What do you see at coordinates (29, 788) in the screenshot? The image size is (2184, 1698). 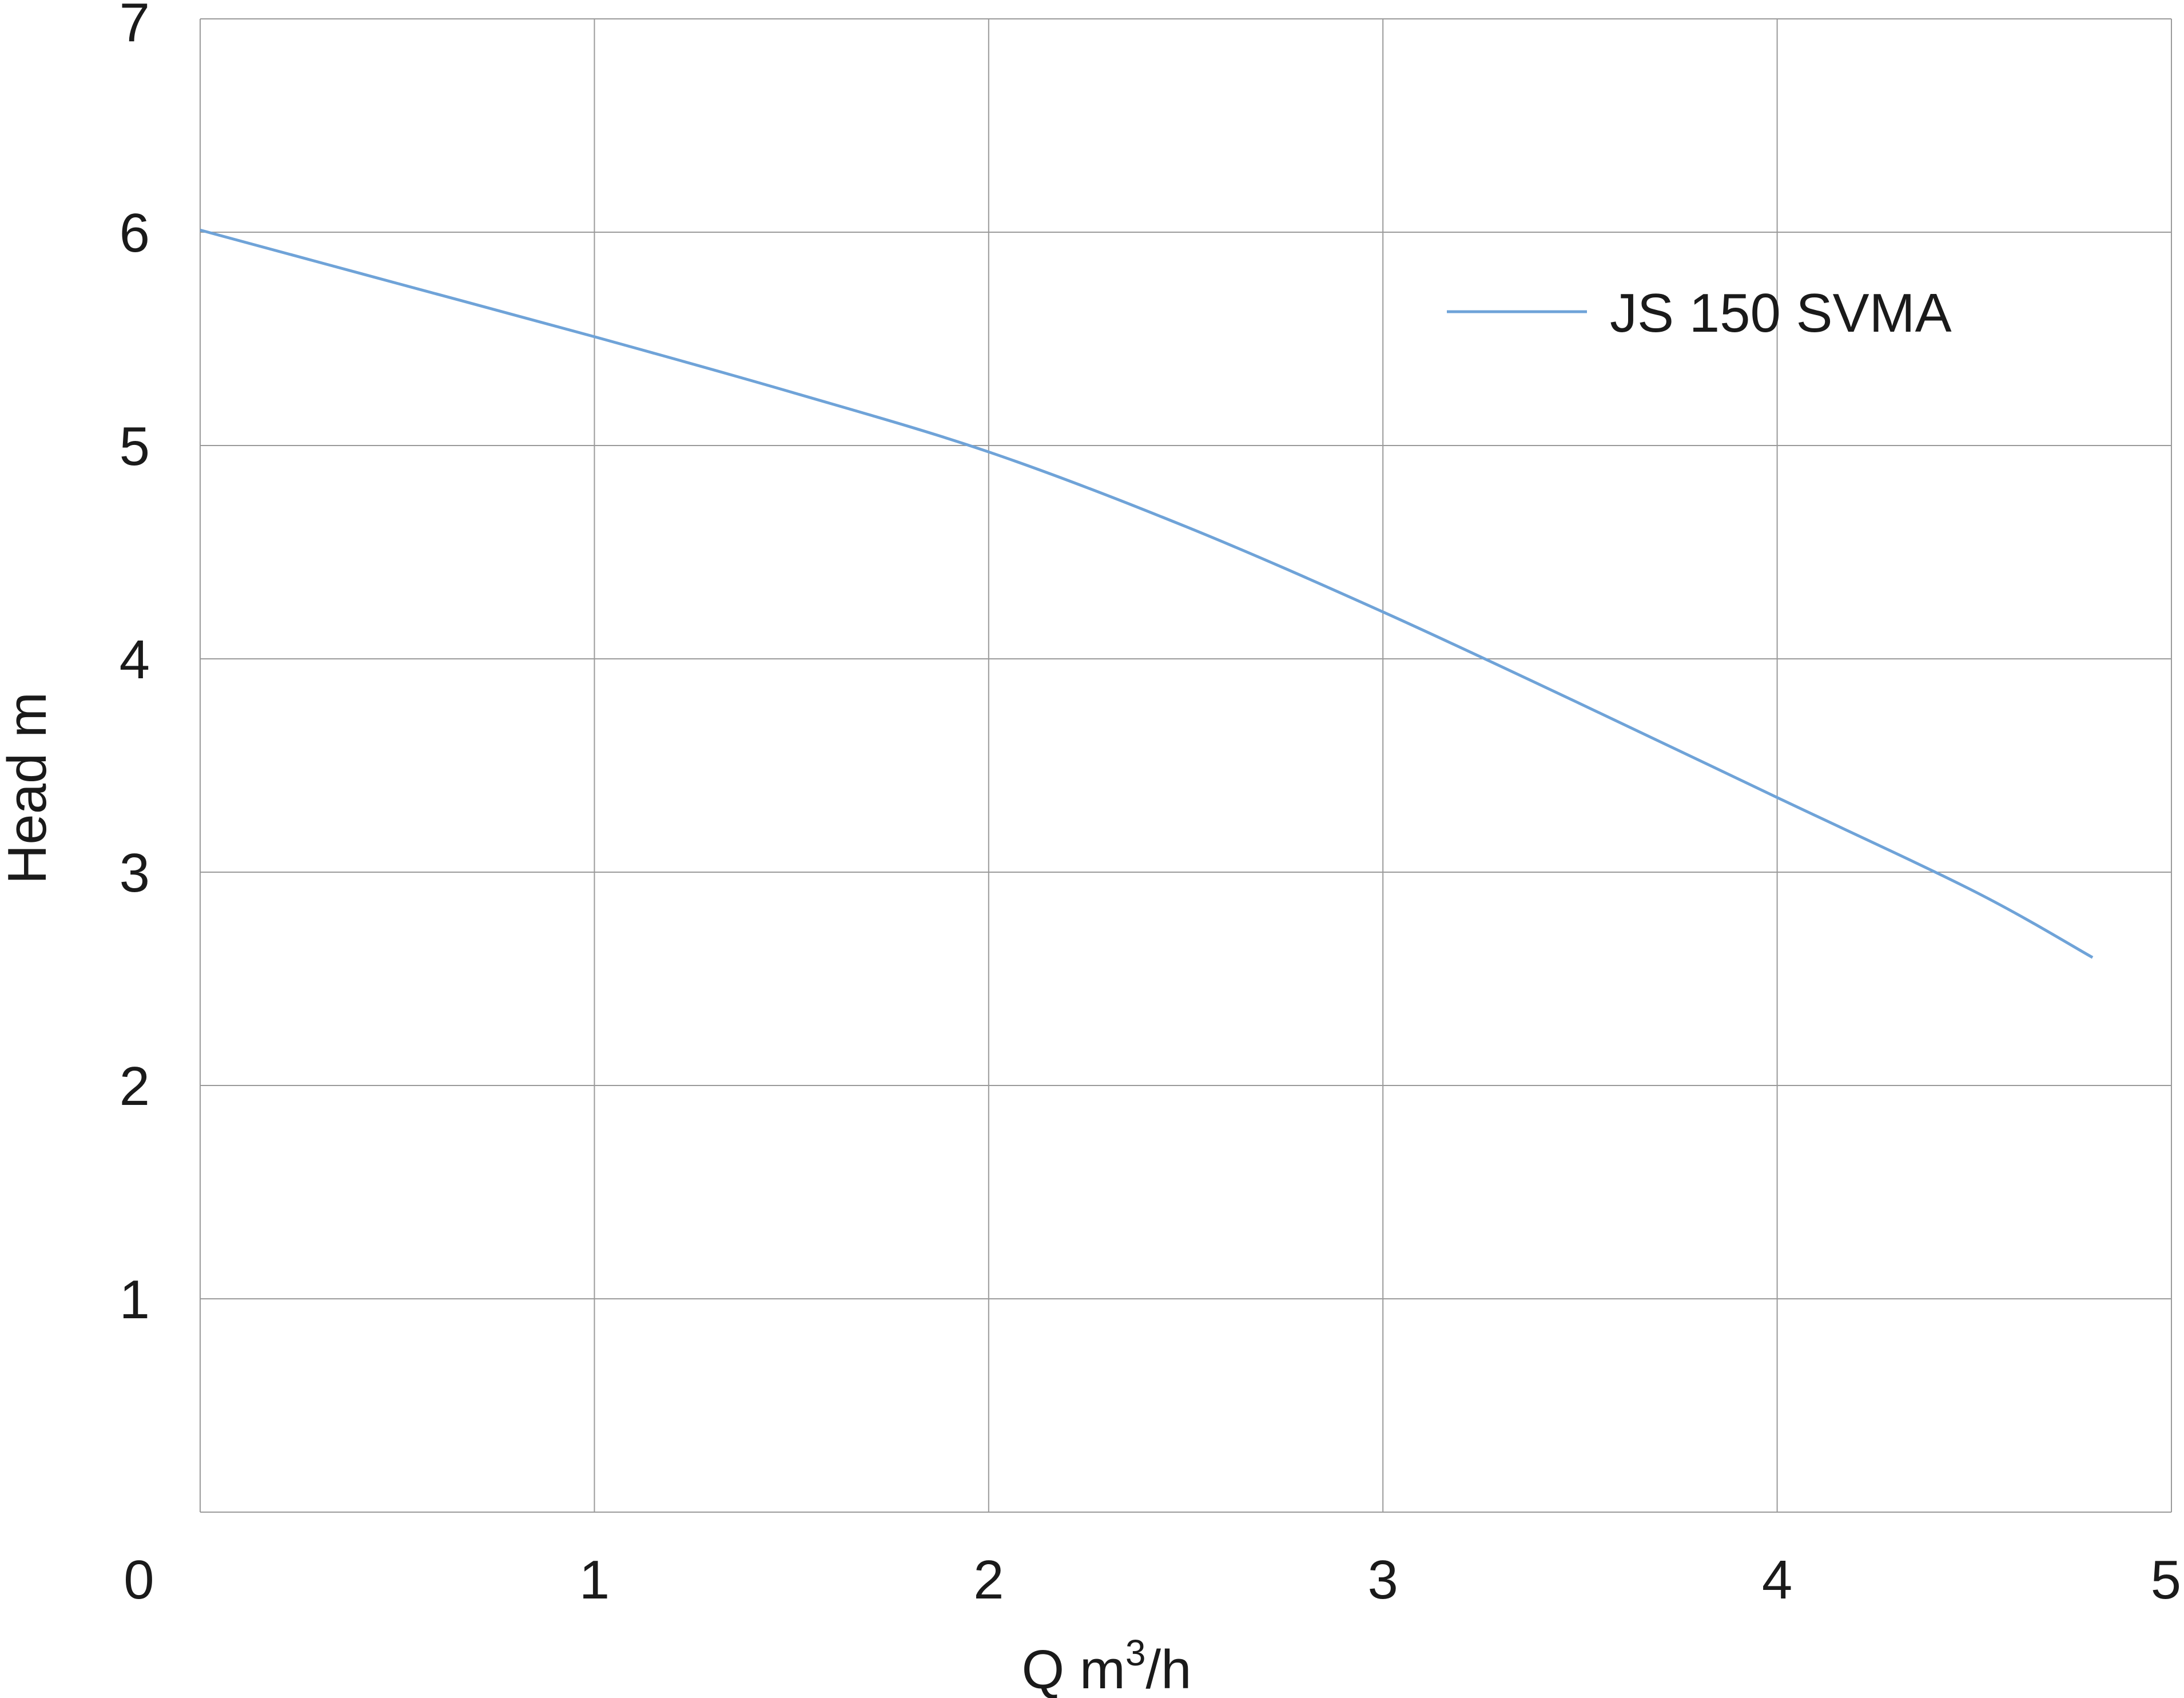 I see `y-axis-title: Head m` at bounding box center [29, 788].